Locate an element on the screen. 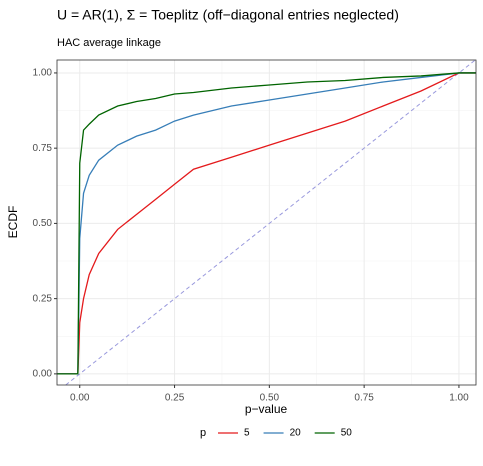  x-tick-label: 0.75 is located at coordinates (364, 398).